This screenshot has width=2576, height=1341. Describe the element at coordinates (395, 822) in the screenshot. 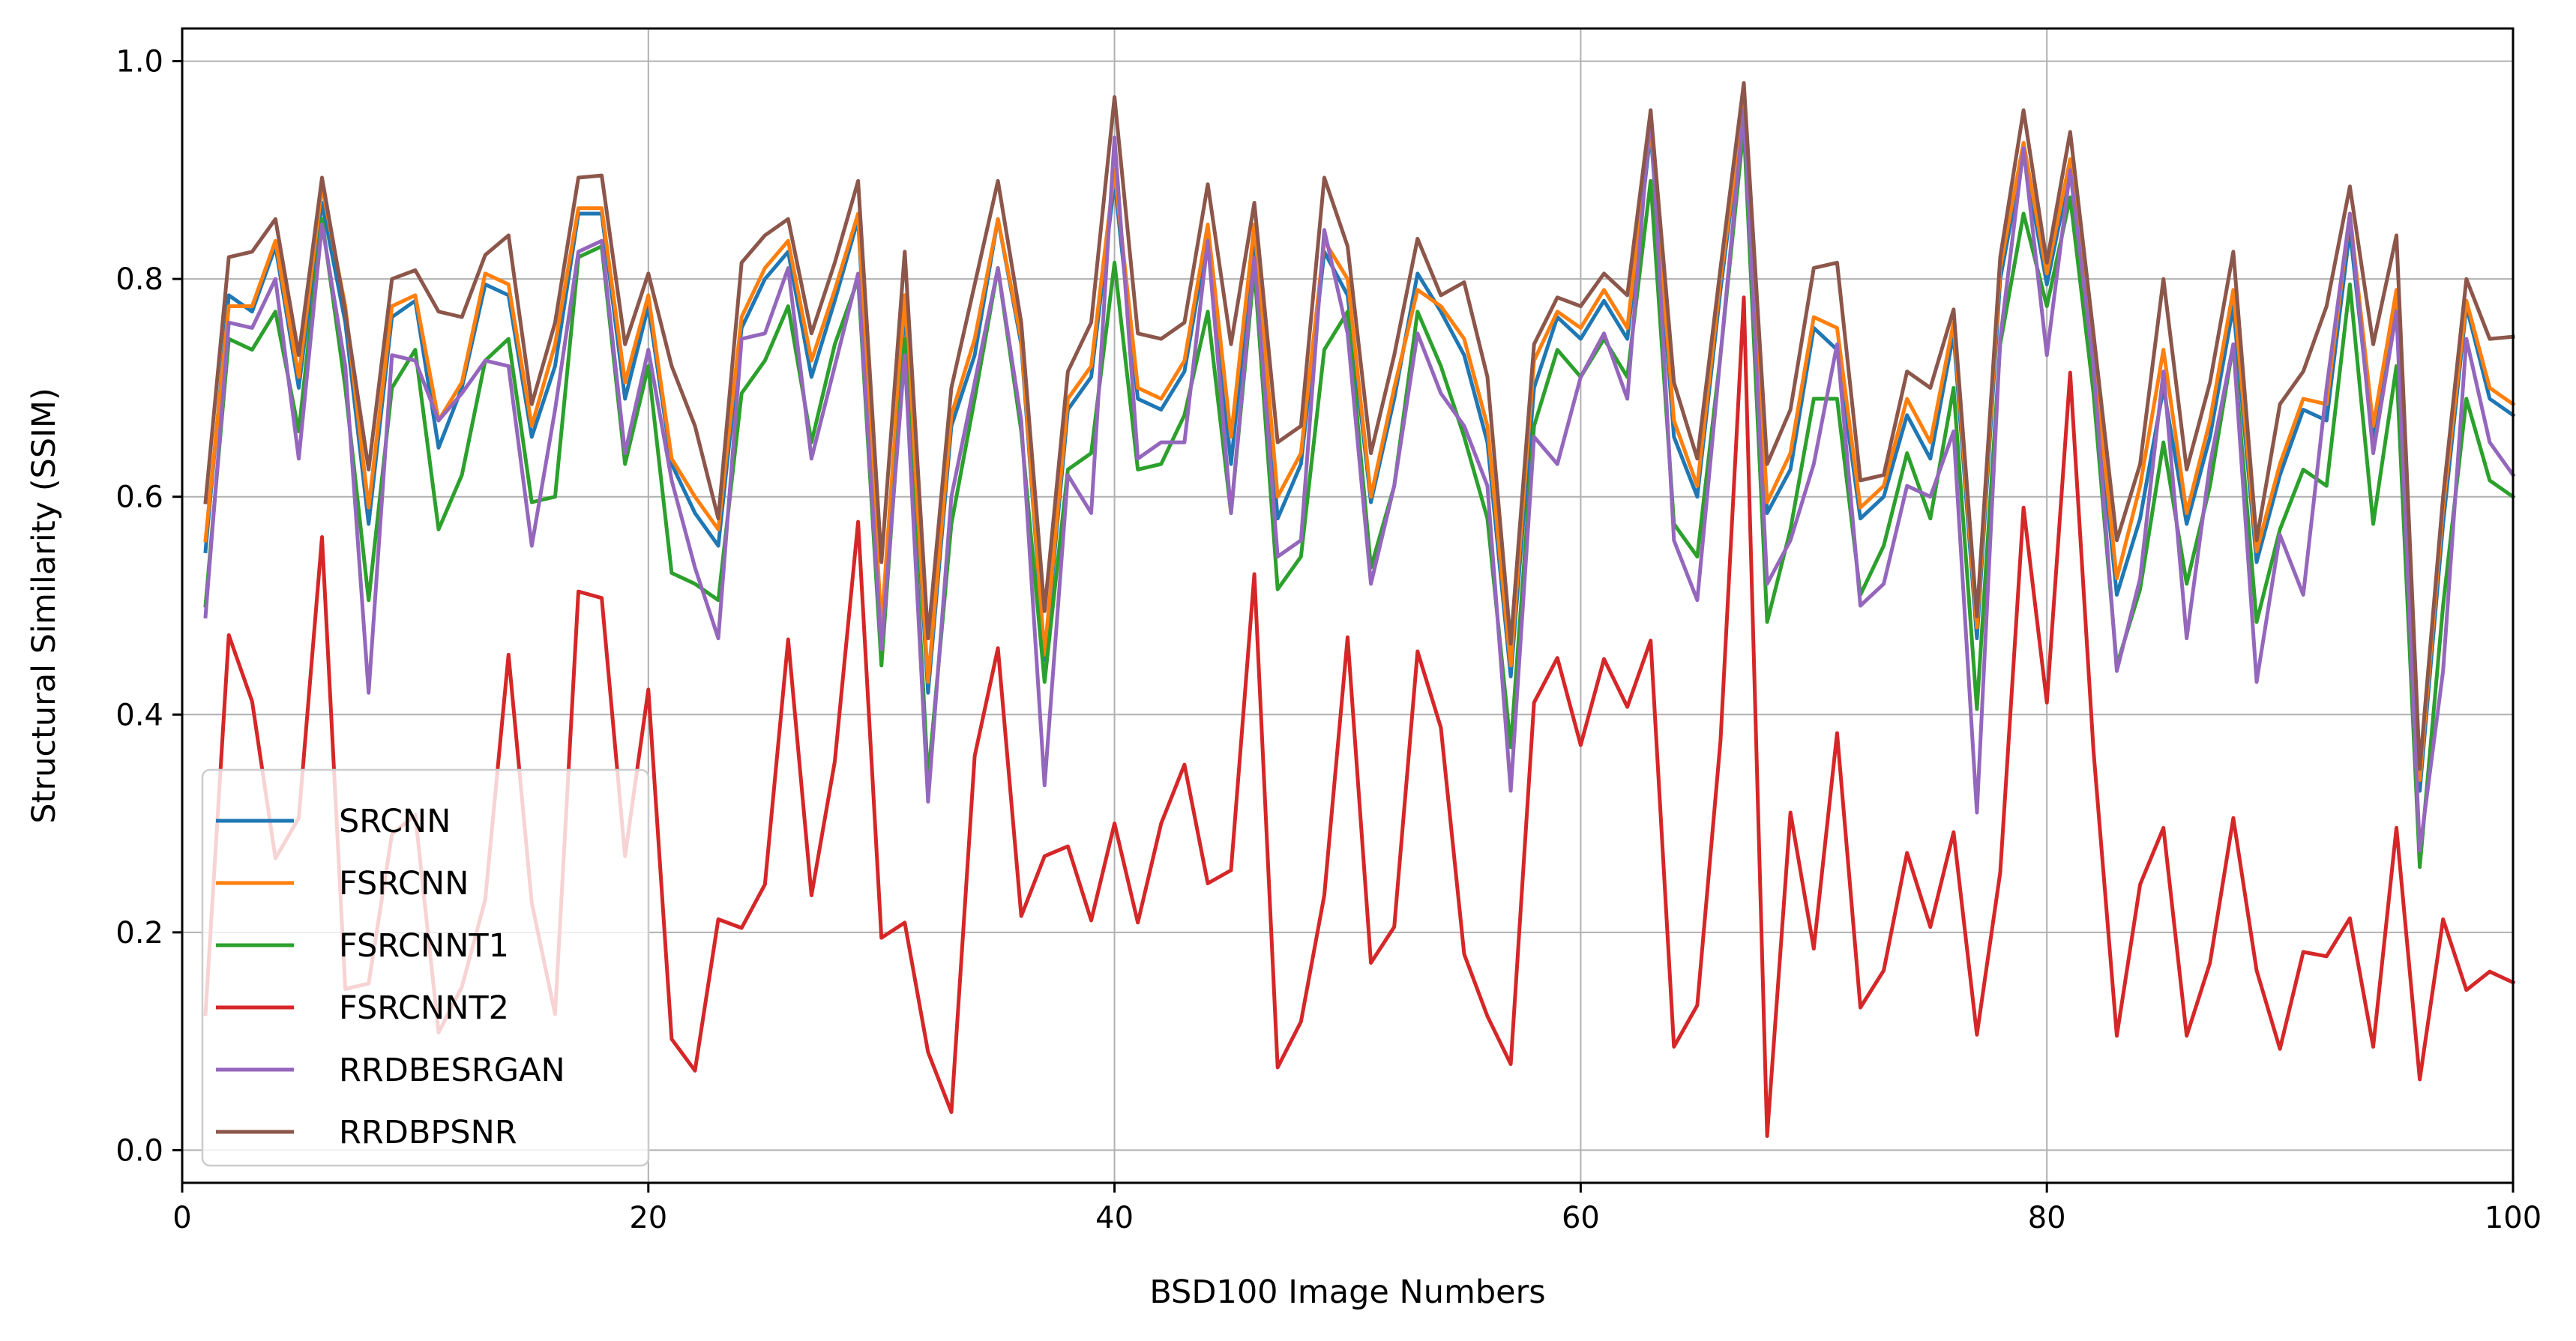

I see `legend-label: SRCNN` at that location.